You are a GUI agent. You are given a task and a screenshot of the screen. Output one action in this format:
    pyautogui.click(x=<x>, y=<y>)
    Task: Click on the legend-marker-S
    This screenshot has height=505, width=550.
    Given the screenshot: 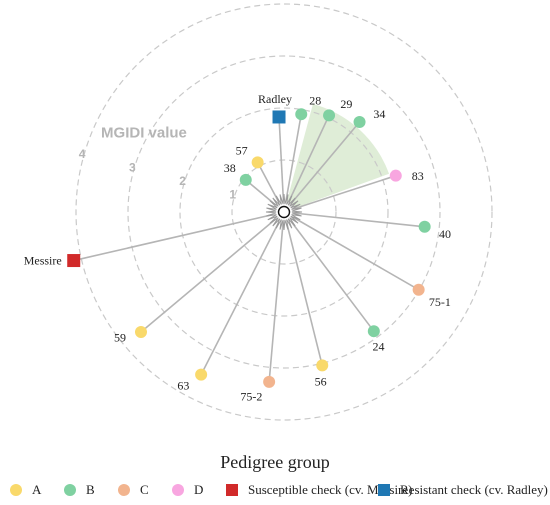 What is the action you would take?
    pyautogui.click(x=232, y=490)
    